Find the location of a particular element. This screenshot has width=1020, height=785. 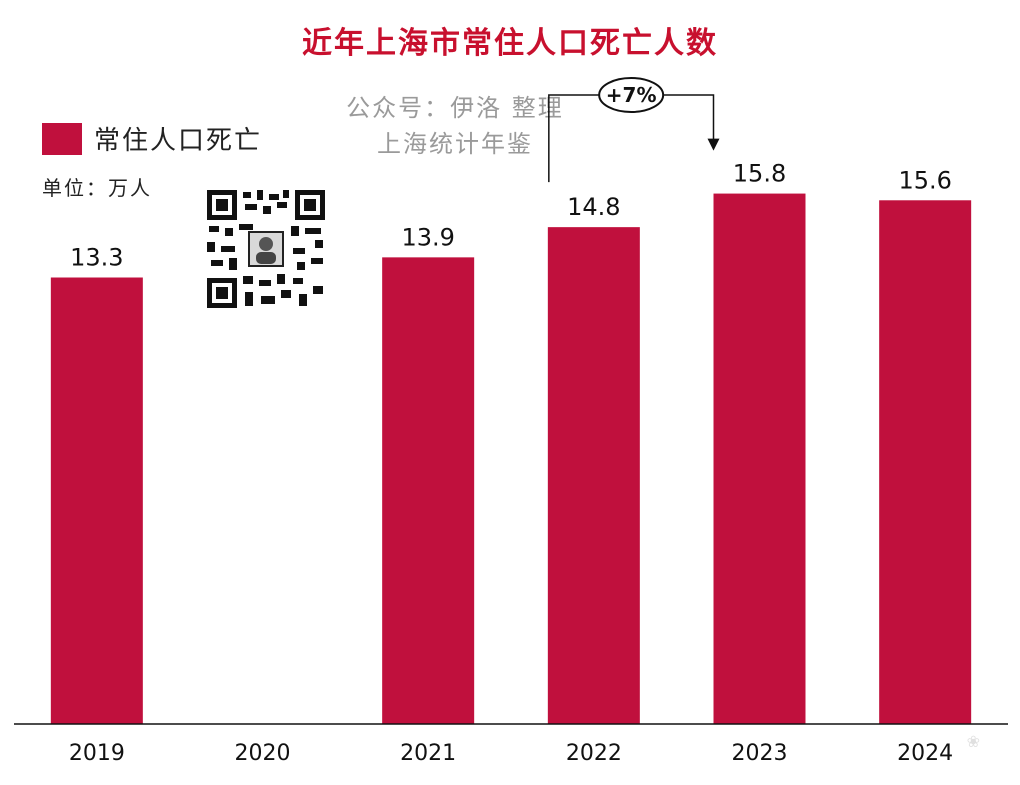

data-label-2024: 15.6 is located at coordinates (924, 180).